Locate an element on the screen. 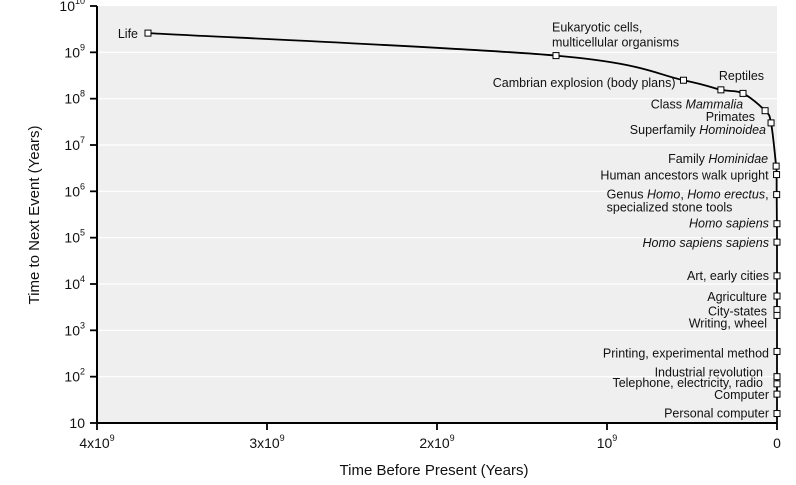 The height and width of the screenshot is (485, 796). event-label: Computer is located at coordinates (741, 395).